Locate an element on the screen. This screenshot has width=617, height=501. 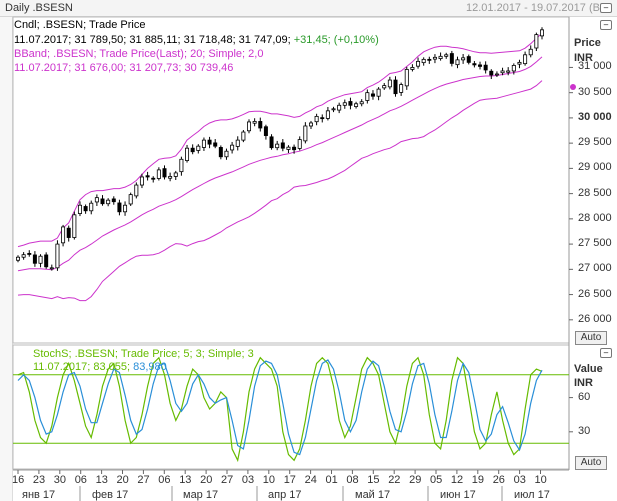
x-month-label: мар 17 is located at coordinates (201, 495).